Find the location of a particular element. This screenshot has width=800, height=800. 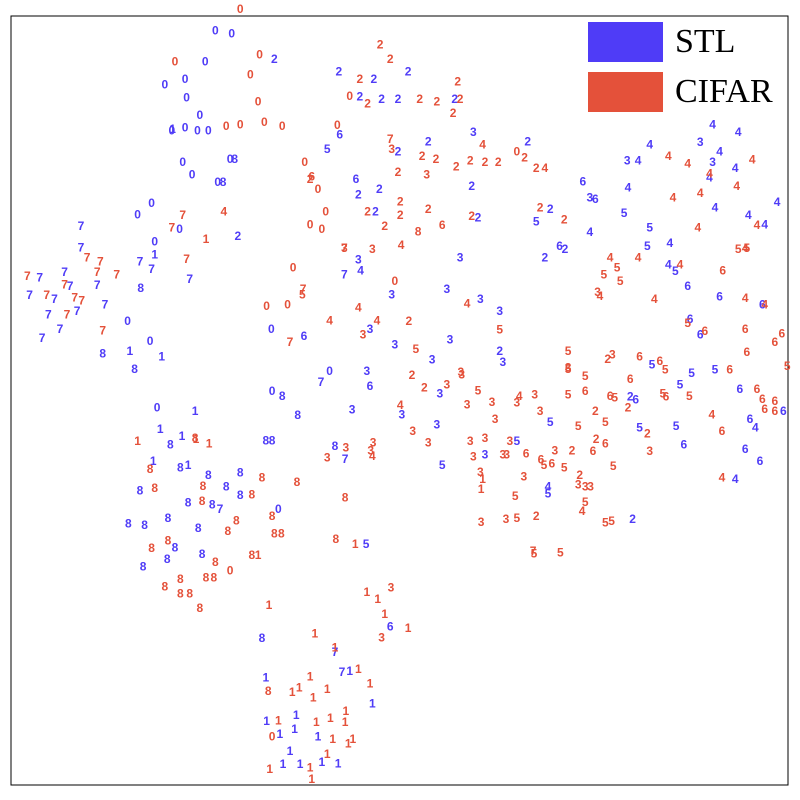

legend-swatch is located at coordinates (625, 42).